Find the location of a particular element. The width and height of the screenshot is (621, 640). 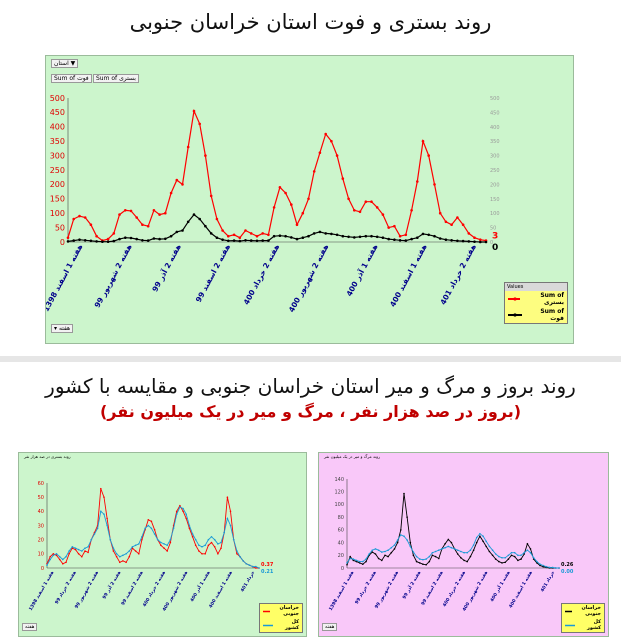

x-tick-label: هفته 2 آذر 99 is located at coordinates (411, 585).